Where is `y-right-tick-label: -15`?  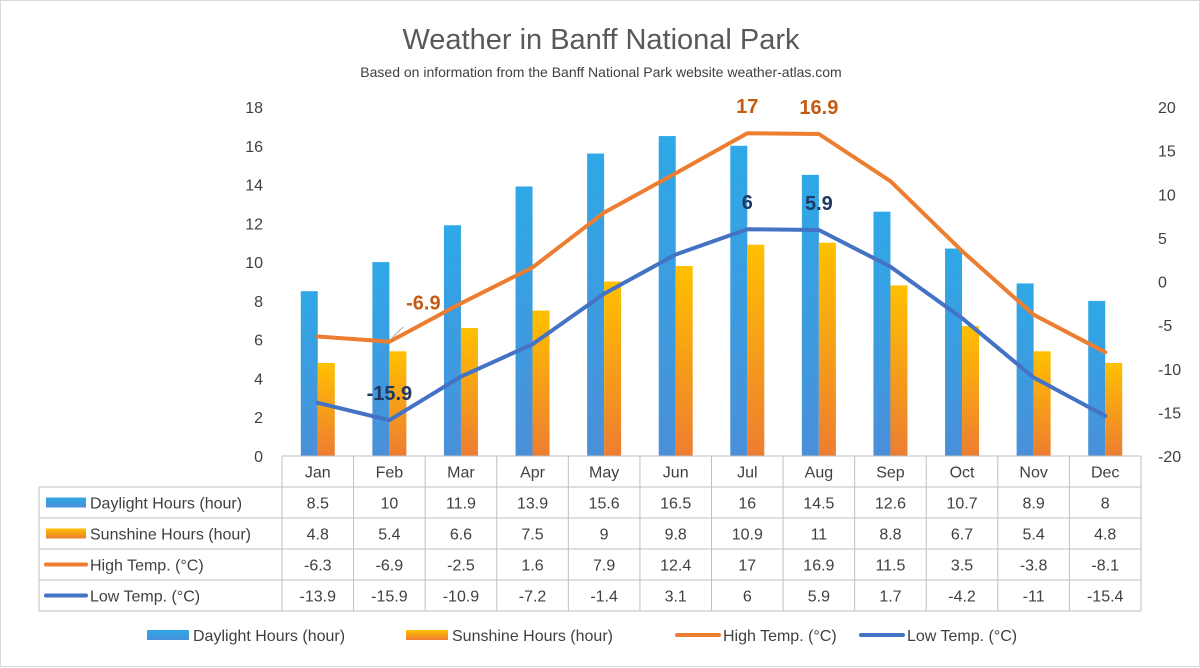 y-right-tick-label: -15 is located at coordinates (1169, 413).